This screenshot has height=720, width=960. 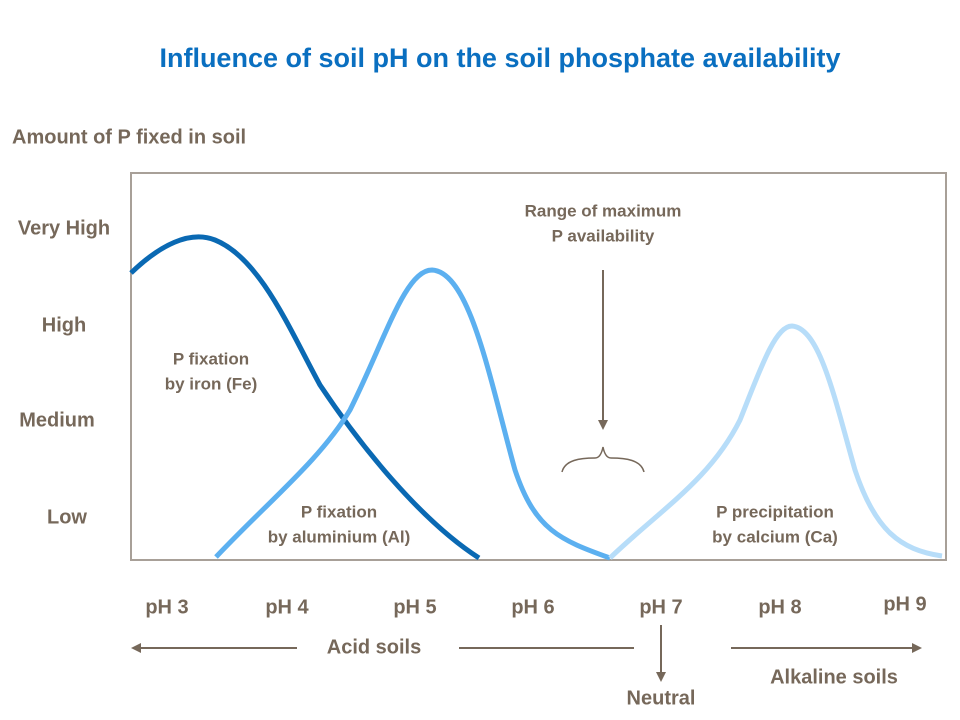 What do you see at coordinates (661, 698) in the screenshot?
I see `neutral-label: Neutral` at bounding box center [661, 698].